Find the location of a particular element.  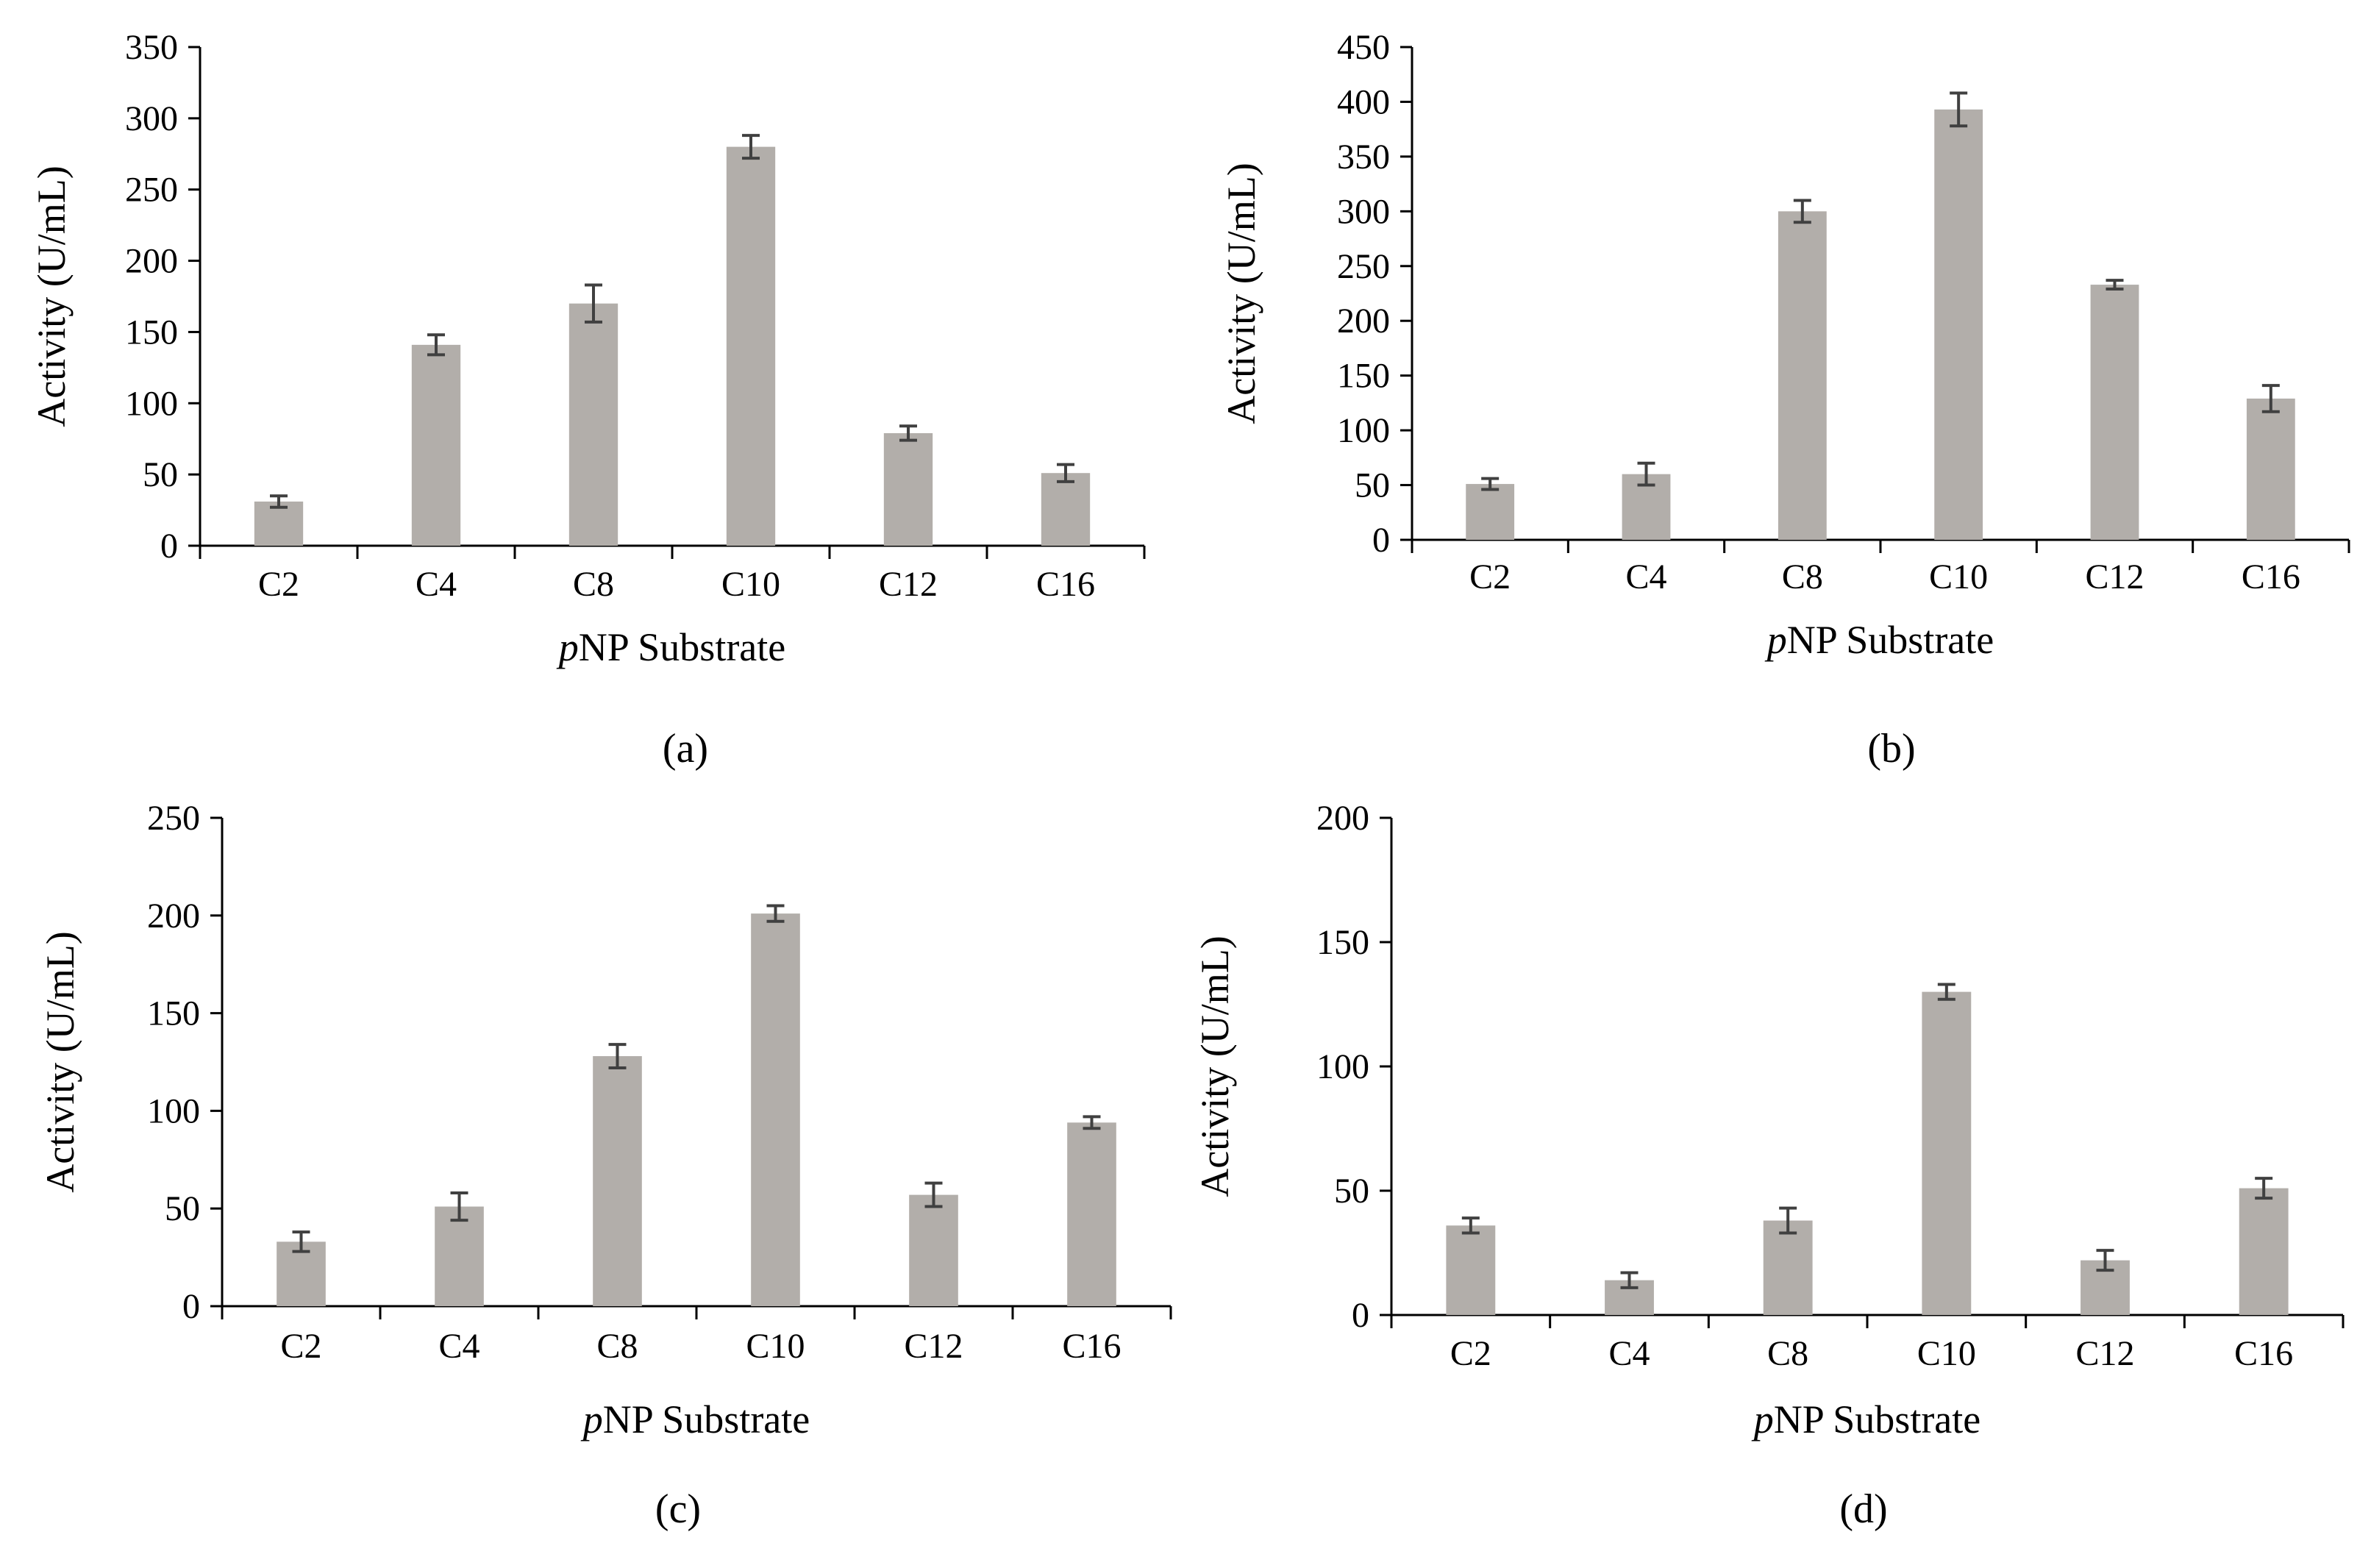

panel-label: (a) is located at coordinates (685, 748).